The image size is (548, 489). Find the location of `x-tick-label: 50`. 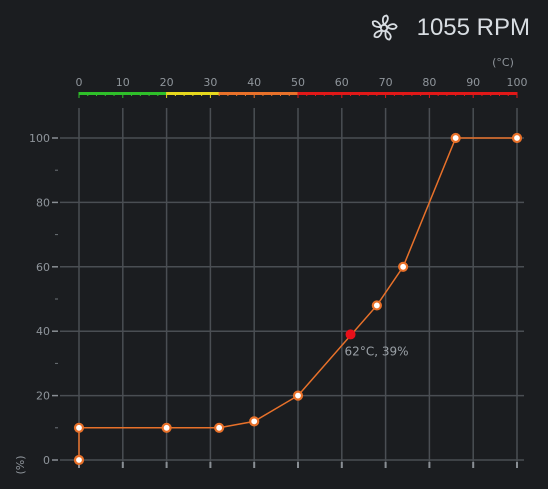

x-tick-label: 50 is located at coordinates (298, 82).